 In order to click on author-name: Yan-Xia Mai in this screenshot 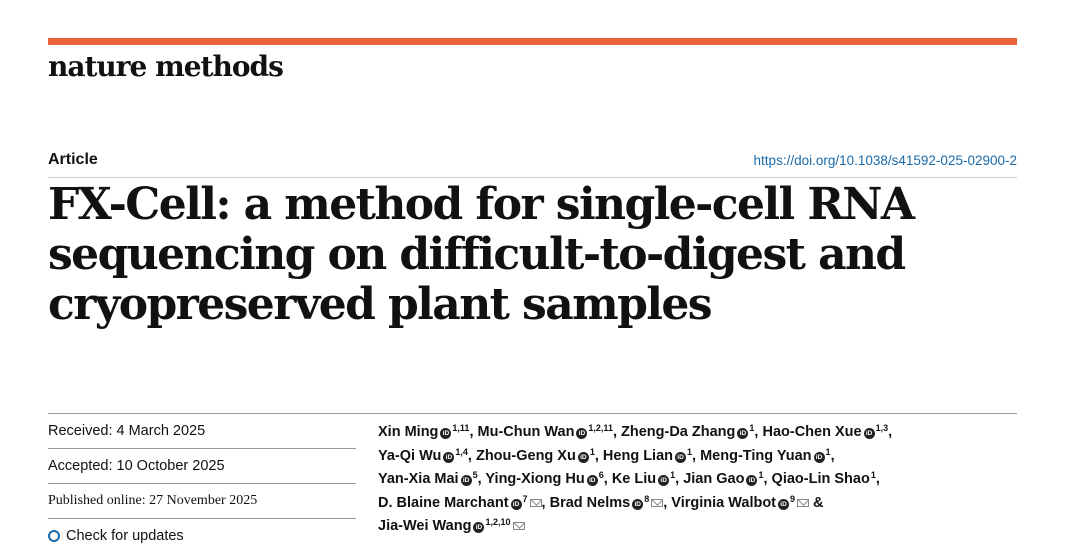, I will do `click(418, 479)`.